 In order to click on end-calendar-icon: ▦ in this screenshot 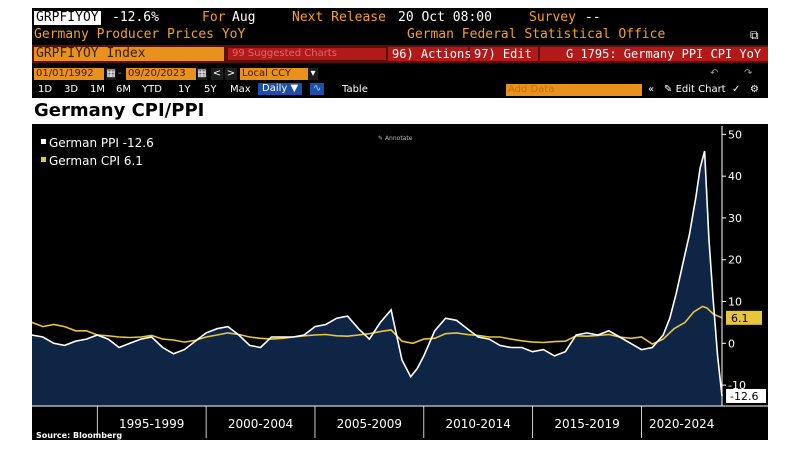, I will do `click(202, 74)`.